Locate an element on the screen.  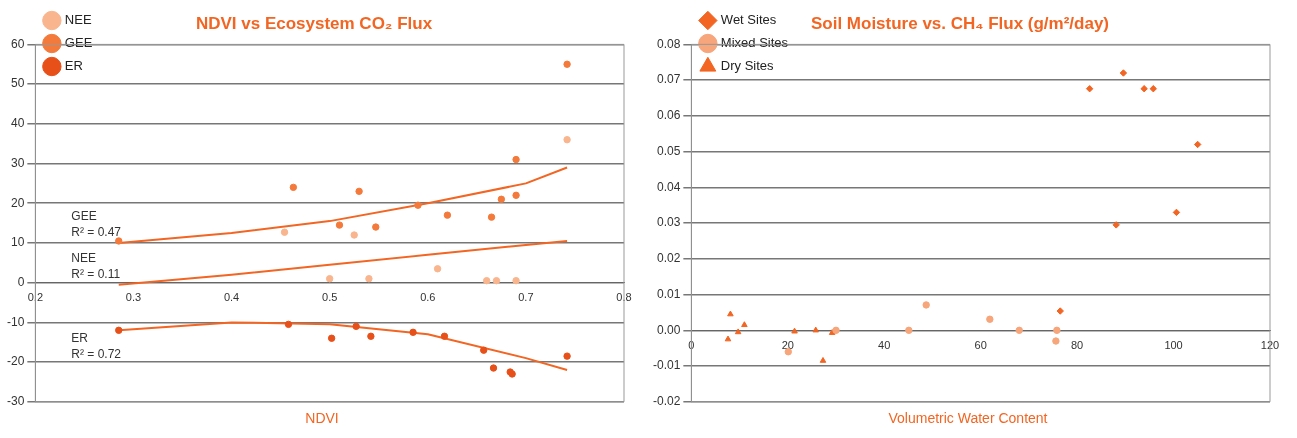
y-tick-label: 0.03 is located at coordinates (668, 222).